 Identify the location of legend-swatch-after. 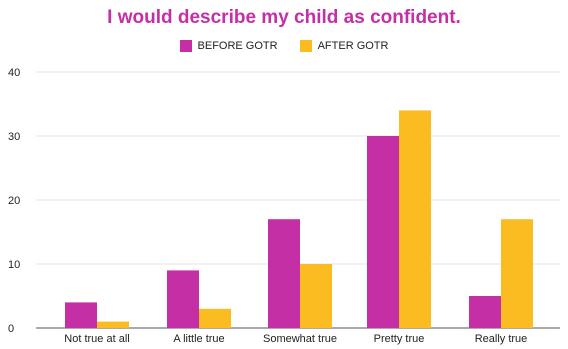
(305, 46).